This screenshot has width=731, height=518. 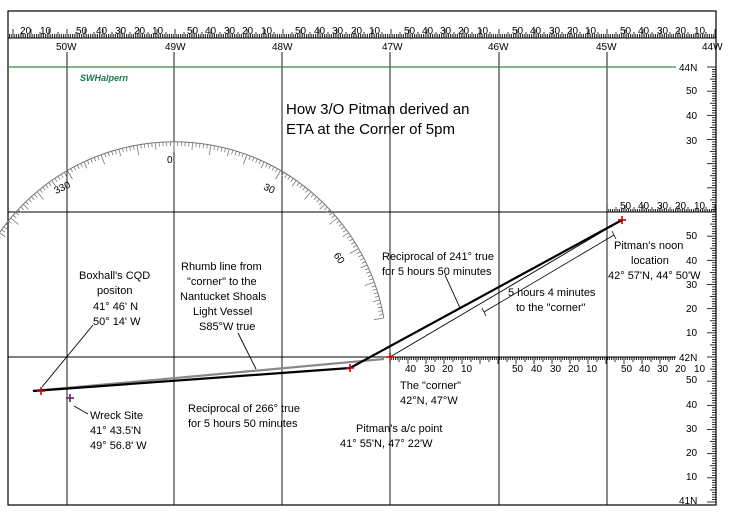 I want to click on right-minute-label: 40, so click(x=692, y=261).